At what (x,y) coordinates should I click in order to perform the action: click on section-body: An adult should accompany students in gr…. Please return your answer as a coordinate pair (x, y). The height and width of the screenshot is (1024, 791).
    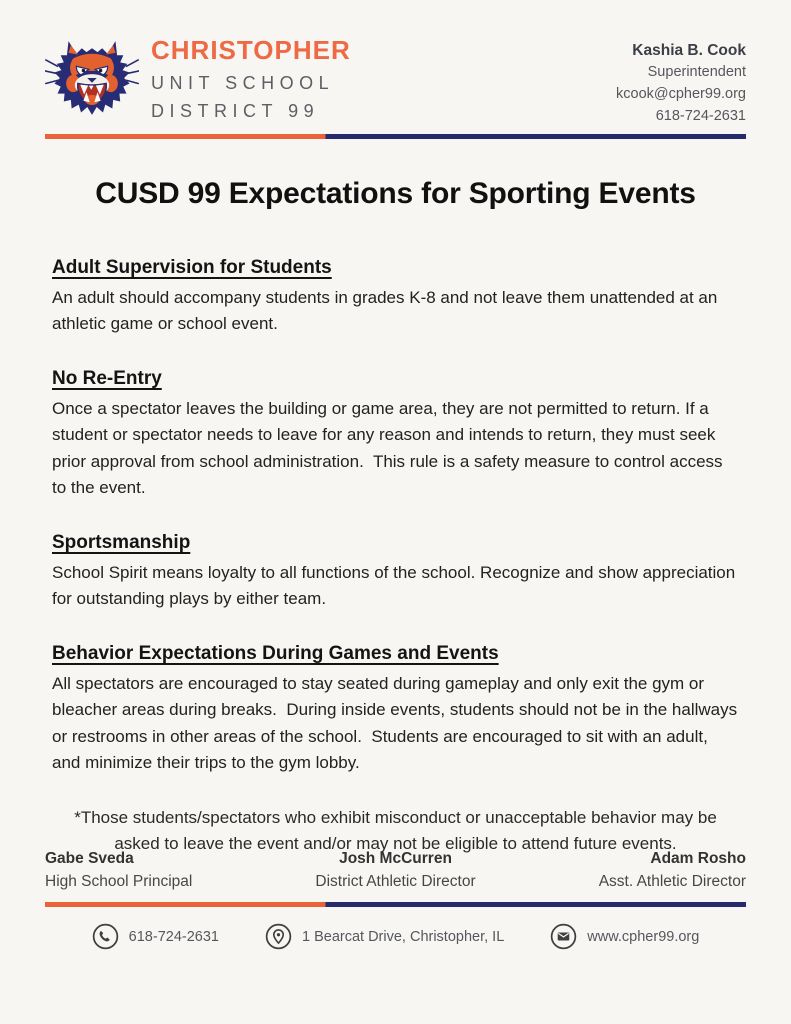
    Looking at the image, I should click on (387, 310).